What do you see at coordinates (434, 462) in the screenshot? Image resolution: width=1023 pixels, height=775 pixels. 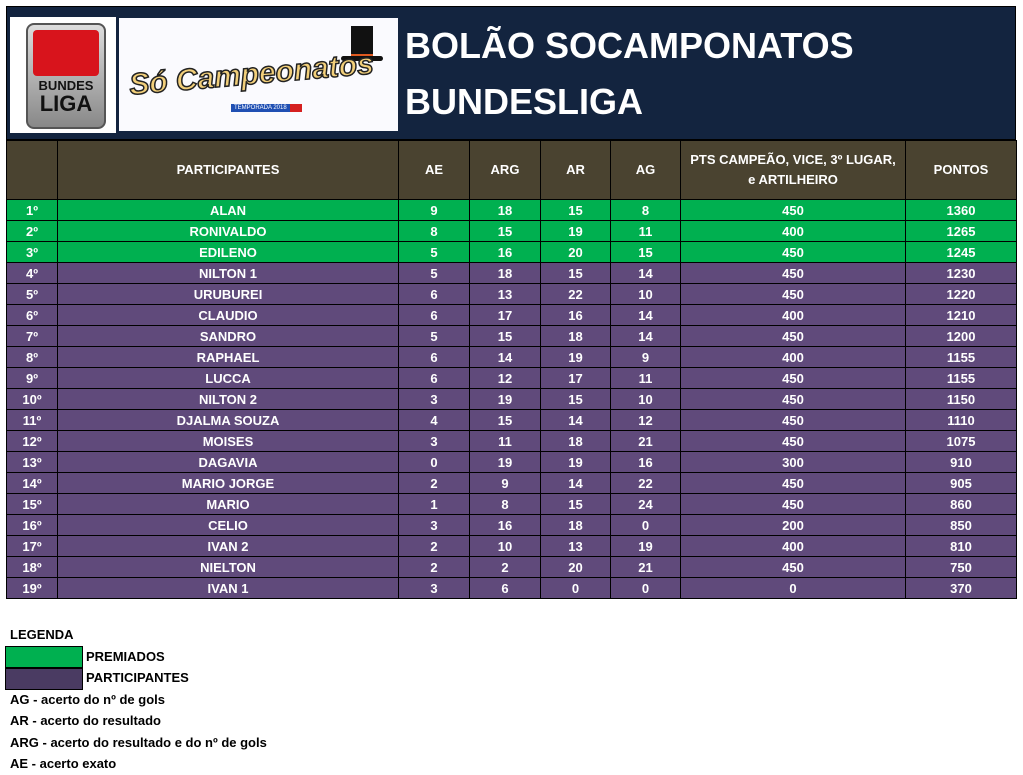 I see `ae-cell: 0` at bounding box center [434, 462].